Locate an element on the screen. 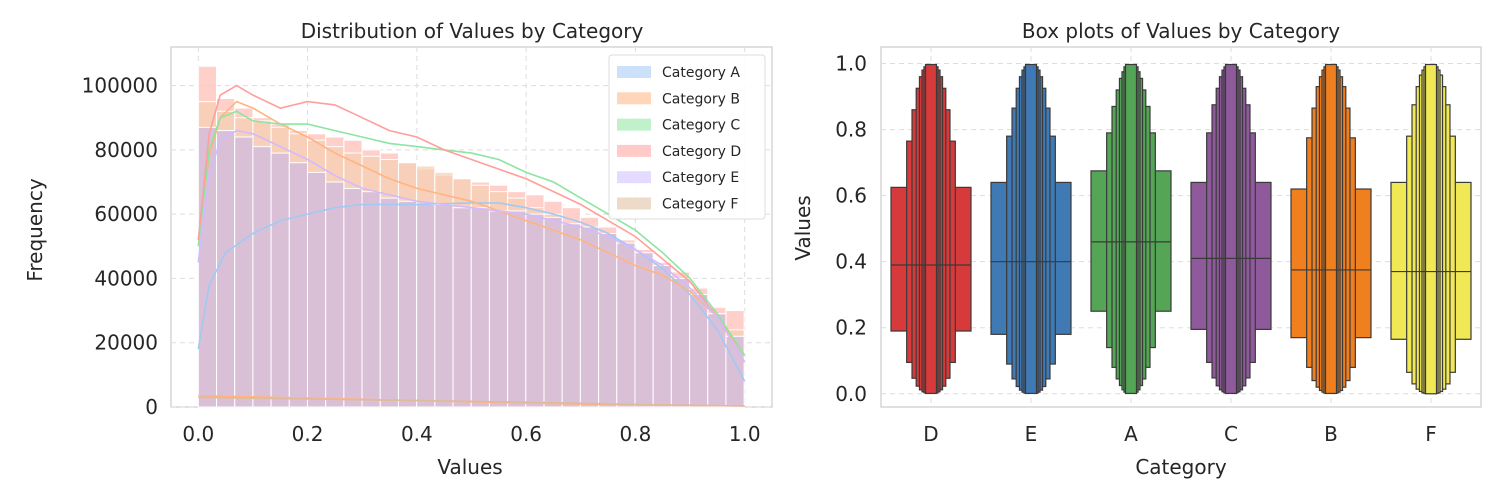  boxen-title: Box plots of Values by Category is located at coordinates (1181, 31).